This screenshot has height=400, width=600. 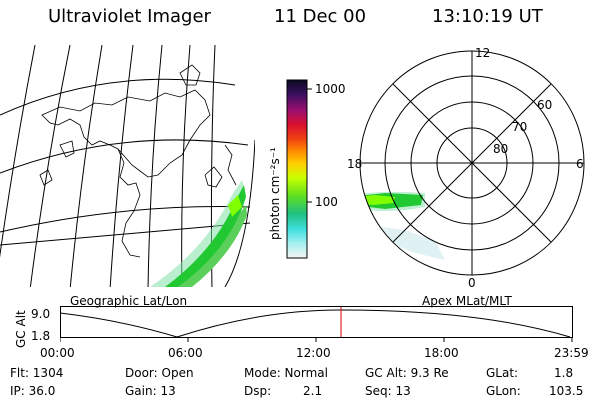 I want to click on mlt-label-6: 6, so click(x=580, y=164).